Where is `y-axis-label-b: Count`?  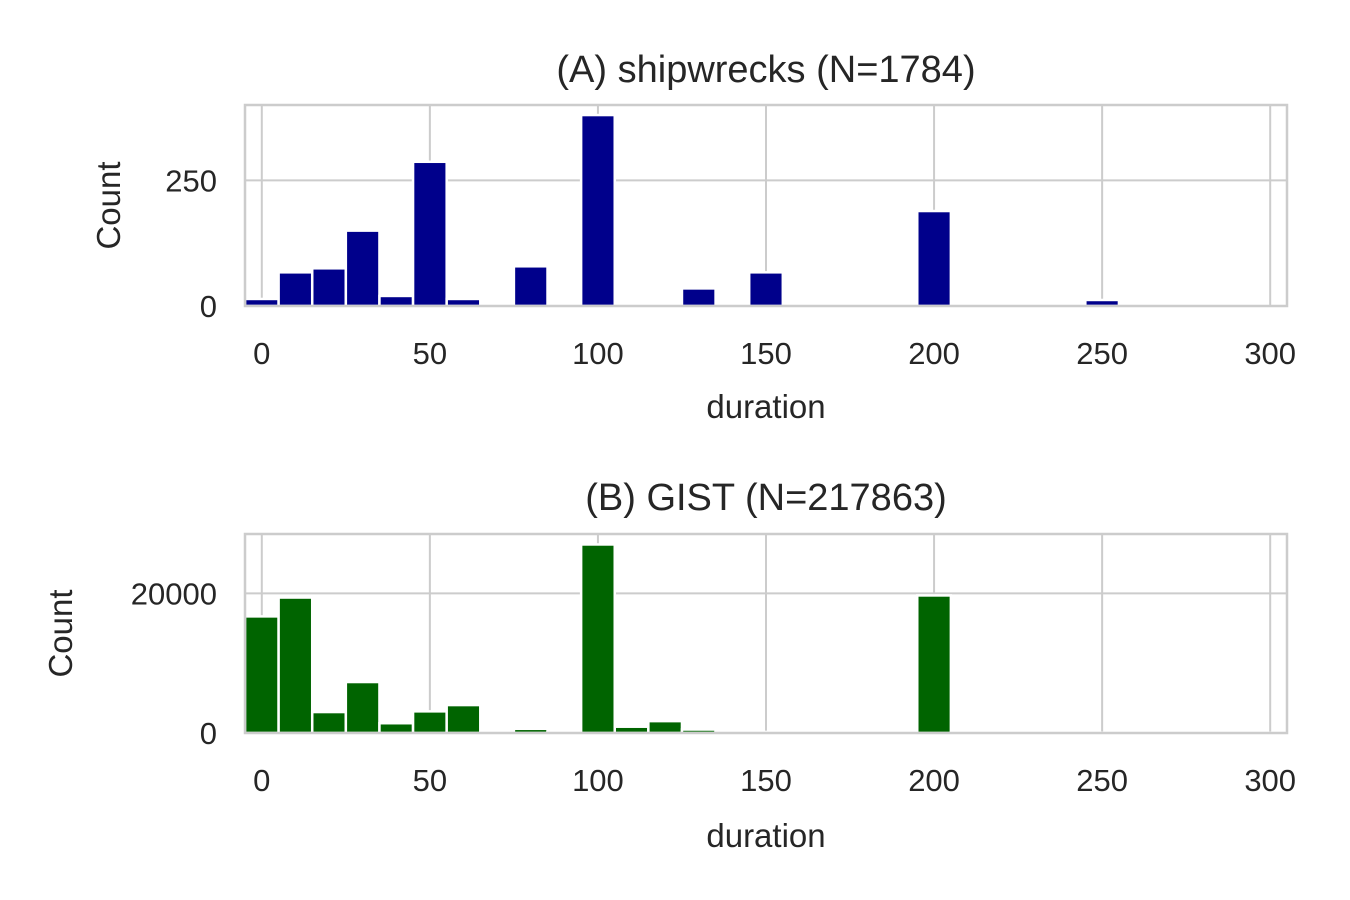
y-axis-label-b: Count is located at coordinates (60, 633).